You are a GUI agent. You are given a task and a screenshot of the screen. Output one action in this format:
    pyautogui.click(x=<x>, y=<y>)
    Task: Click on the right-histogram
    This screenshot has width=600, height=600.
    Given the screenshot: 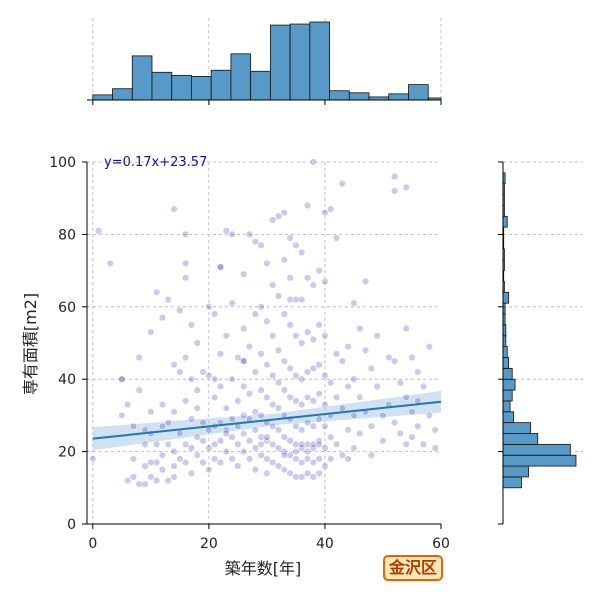 What is the action you would take?
    pyautogui.click(x=539, y=330)
    